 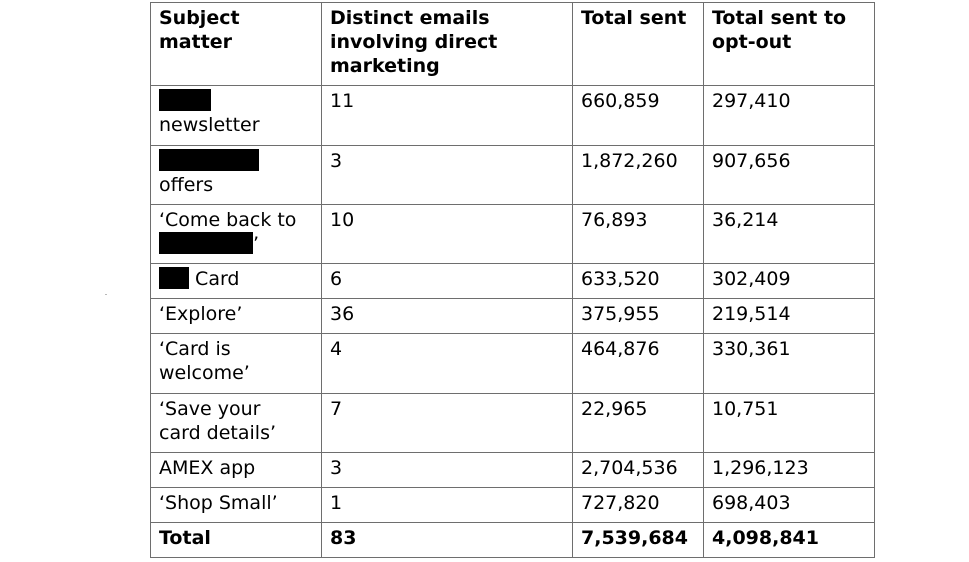 What do you see at coordinates (638, 540) in the screenshot?
I see `total-sent: 7,539,684` at bounding box center [638, 540].